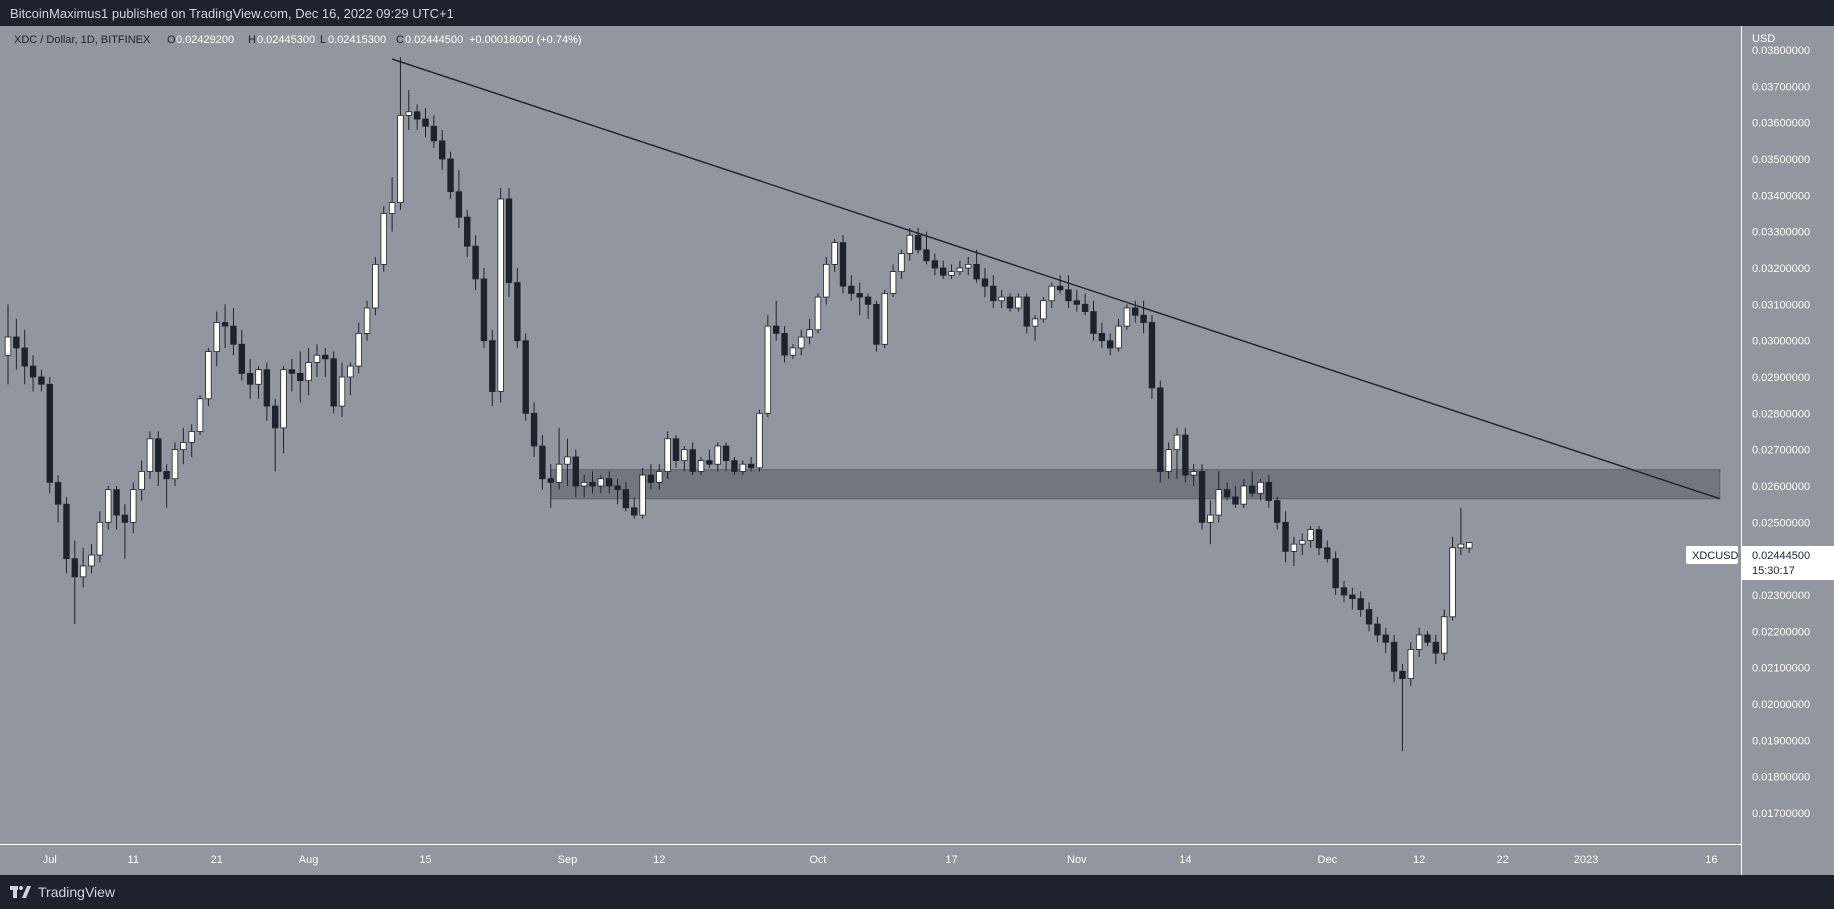 The image size is (1834, 909). Describe the element at coordinates (357, 40) in the screenshot. I see `legend-low-value: 0.02415300` at that location.